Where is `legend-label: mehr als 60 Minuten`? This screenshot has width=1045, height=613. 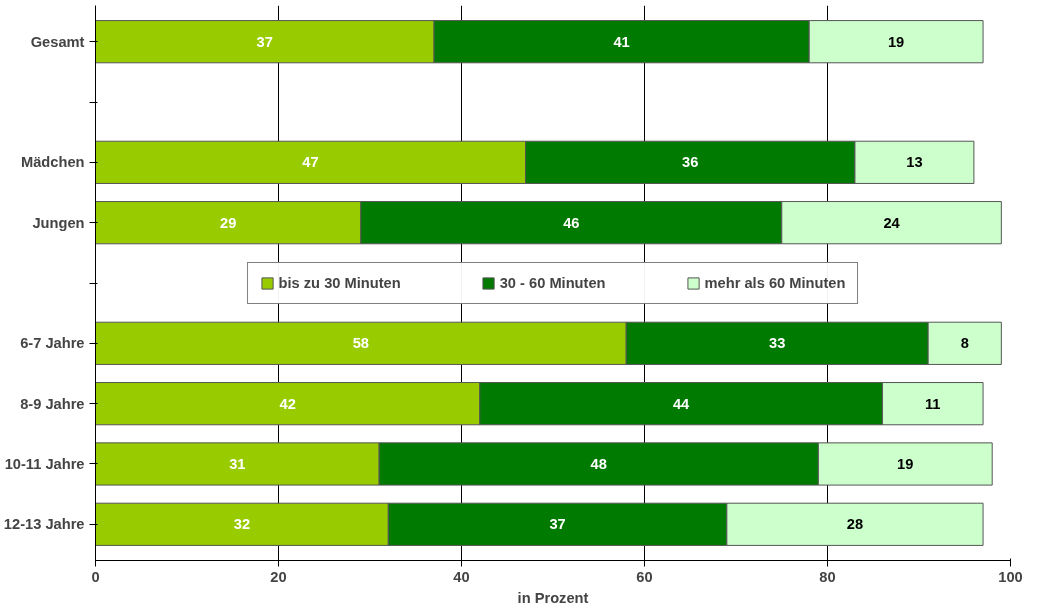 legend-label: mehr als 60 Minuten is located at coordinates (775, 282).